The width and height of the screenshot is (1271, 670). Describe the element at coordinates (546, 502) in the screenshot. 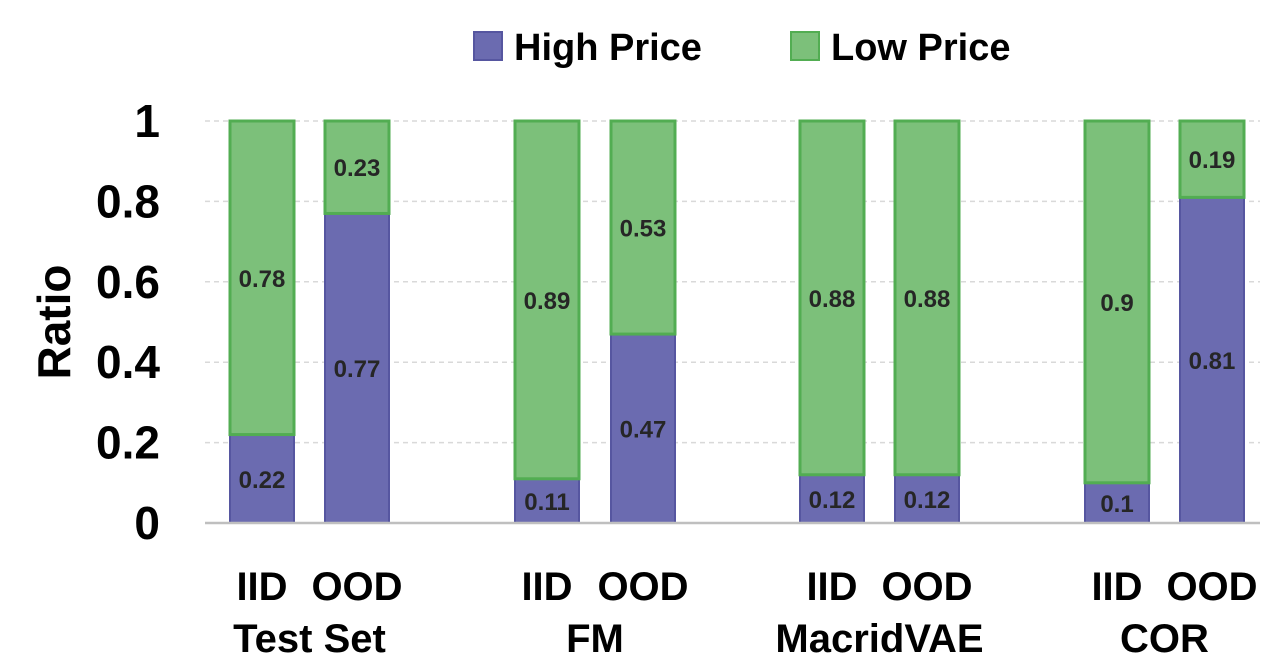

I see `data-label-high-price: 0.11` at that location.